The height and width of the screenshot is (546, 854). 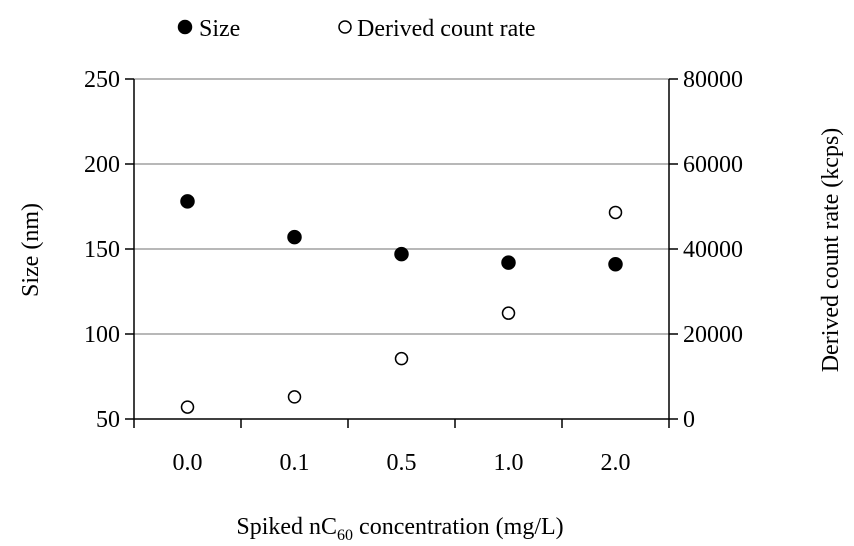 I want to click on x-axis-title: Spiked nC60 concentration (mg/L), so click(x=399, y=529).